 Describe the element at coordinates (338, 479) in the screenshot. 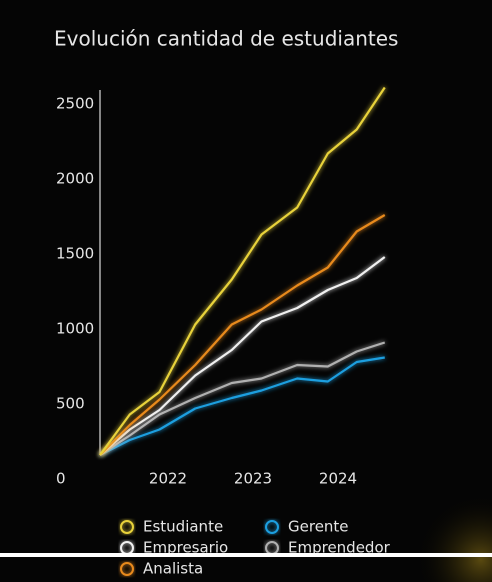

I see `x-tick-label: 2024` at that location.